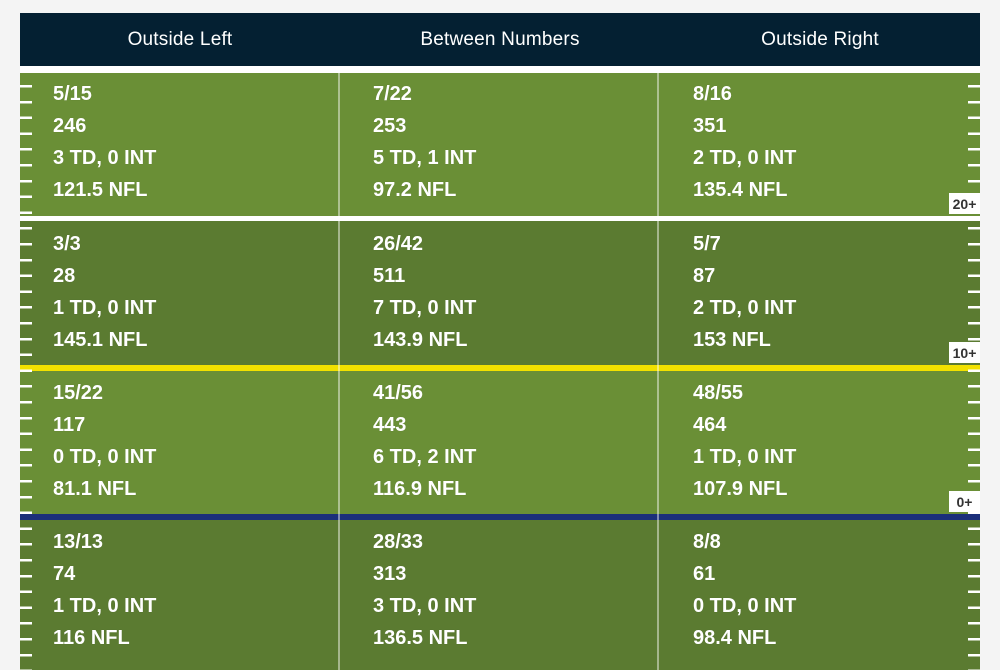  I want to click on zone-cell: 41/56 443 6 TD, 2 INT 116.9 NFL, so click(424, 441).